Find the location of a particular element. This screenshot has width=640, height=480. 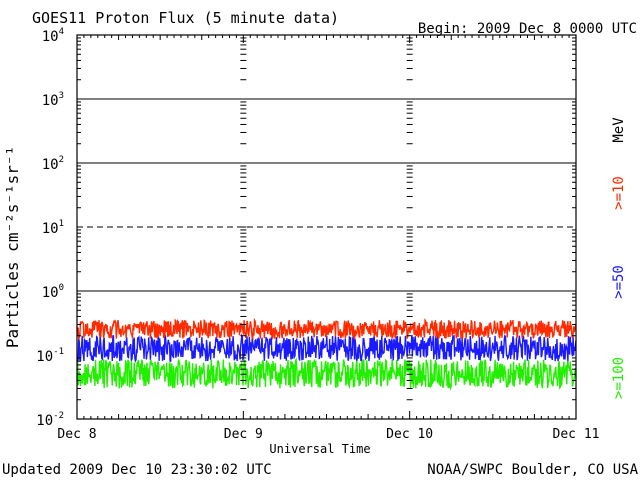

y-tick-label: 10¹ is located at coordinates (53, 228).